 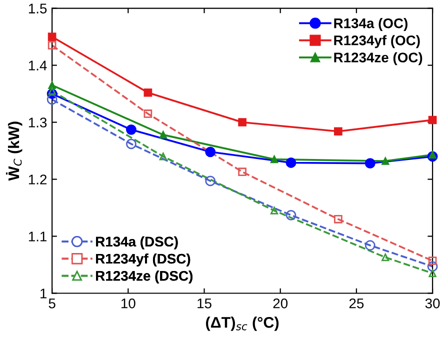 What do you see at coordinates (37, 179) in the screenshot?
I see `y-tick-label: 1.2` at bounding box center [37, 179].